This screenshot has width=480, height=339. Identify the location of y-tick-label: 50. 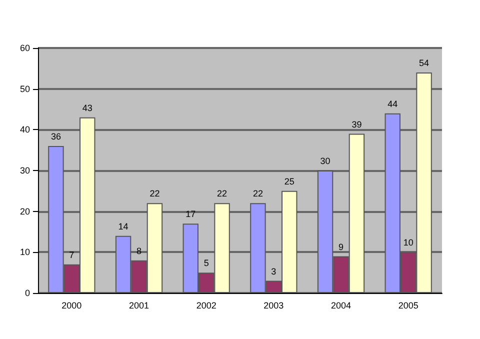
(25, 89).